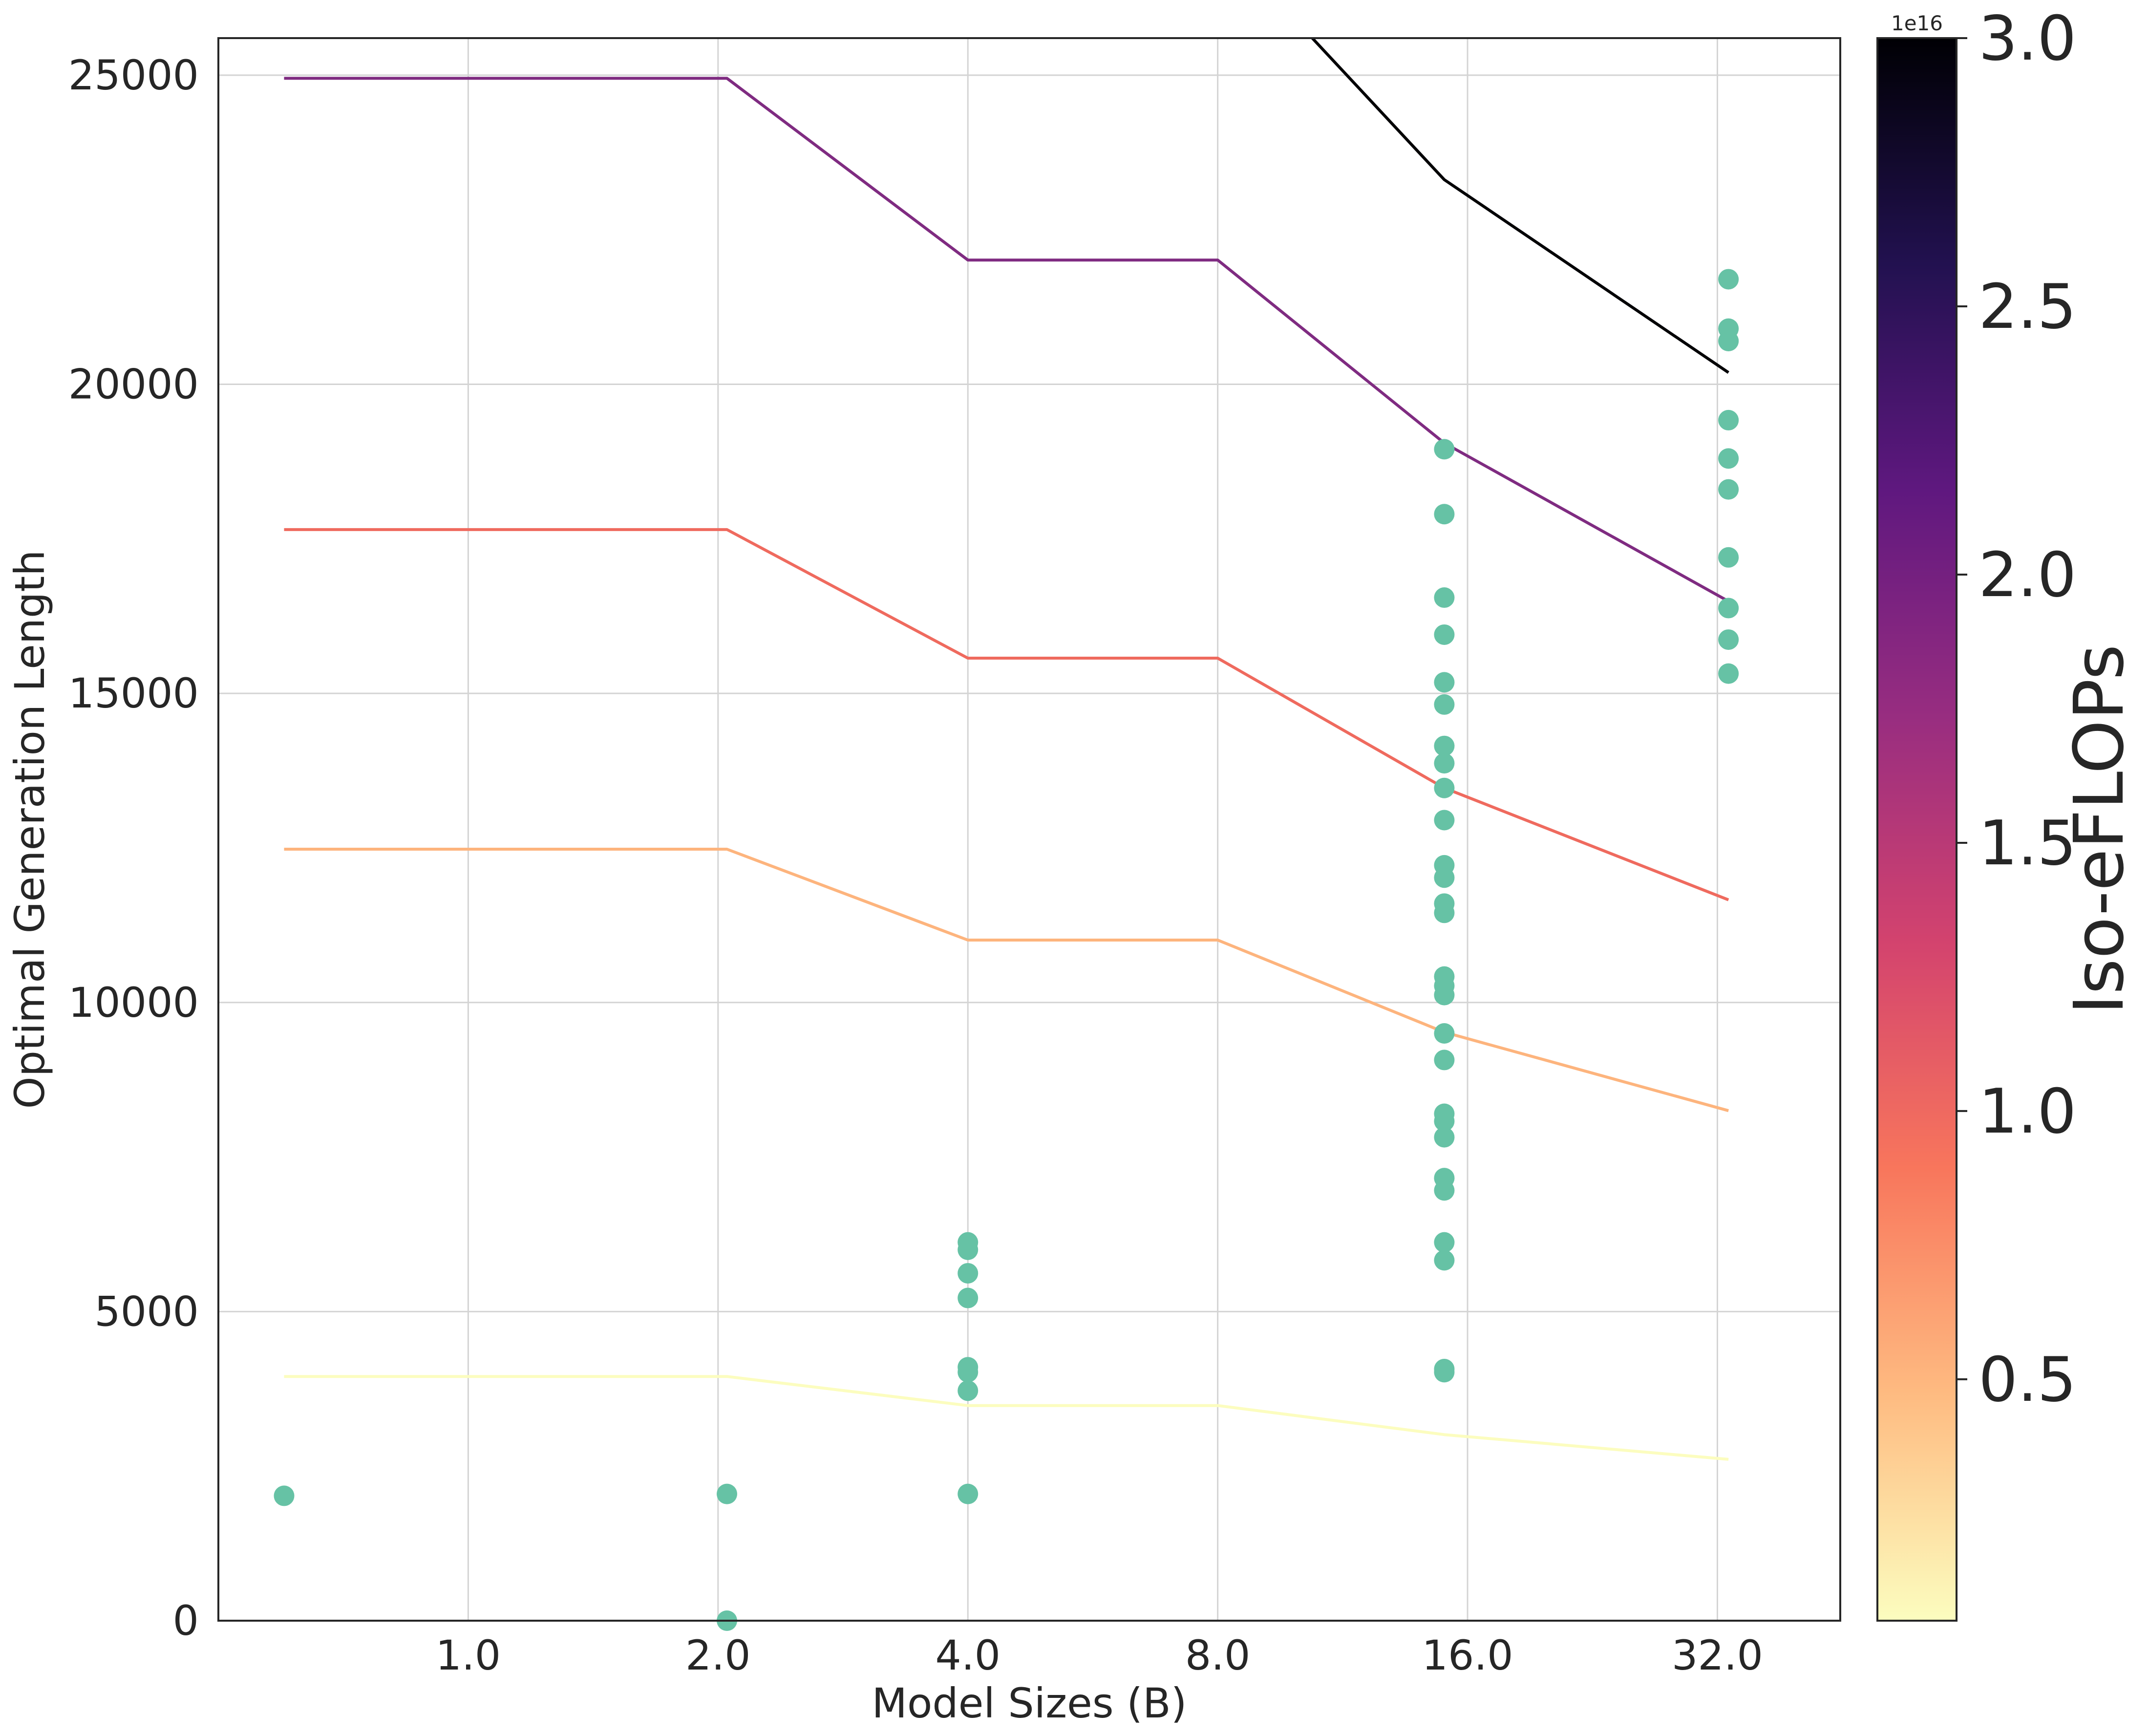 This screenshot has width=2149, height=1736. What do you see at coordinates (1917, 829) in the screenshot?
I see `colorbar` at bounding box center [1917, 829].